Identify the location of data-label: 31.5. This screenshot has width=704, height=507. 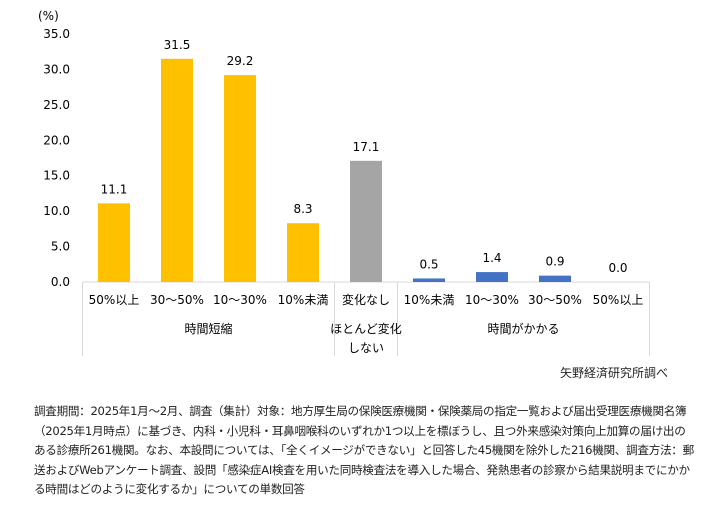
(177, 45).